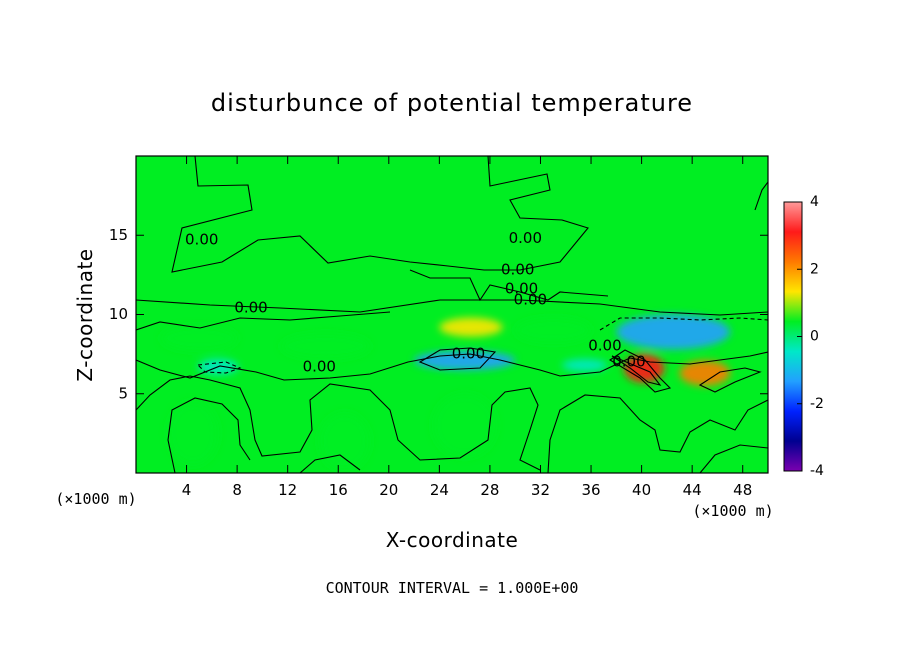  I want to click on x-tick-label: 12, so click(287, 490).